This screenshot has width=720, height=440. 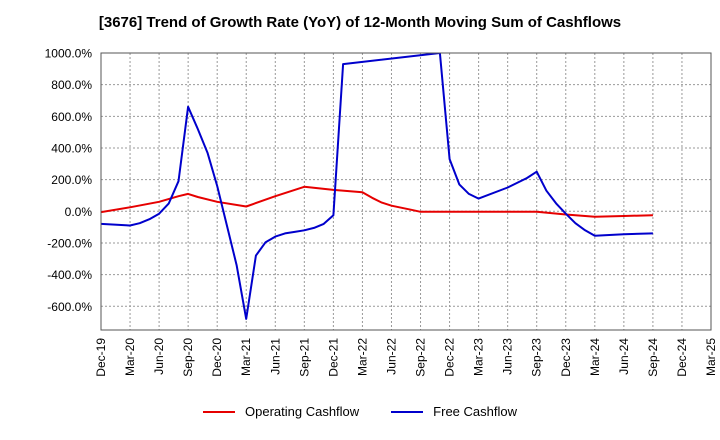 I want to click on x-tick-label: Dec-24, so click(x=682, y=357).